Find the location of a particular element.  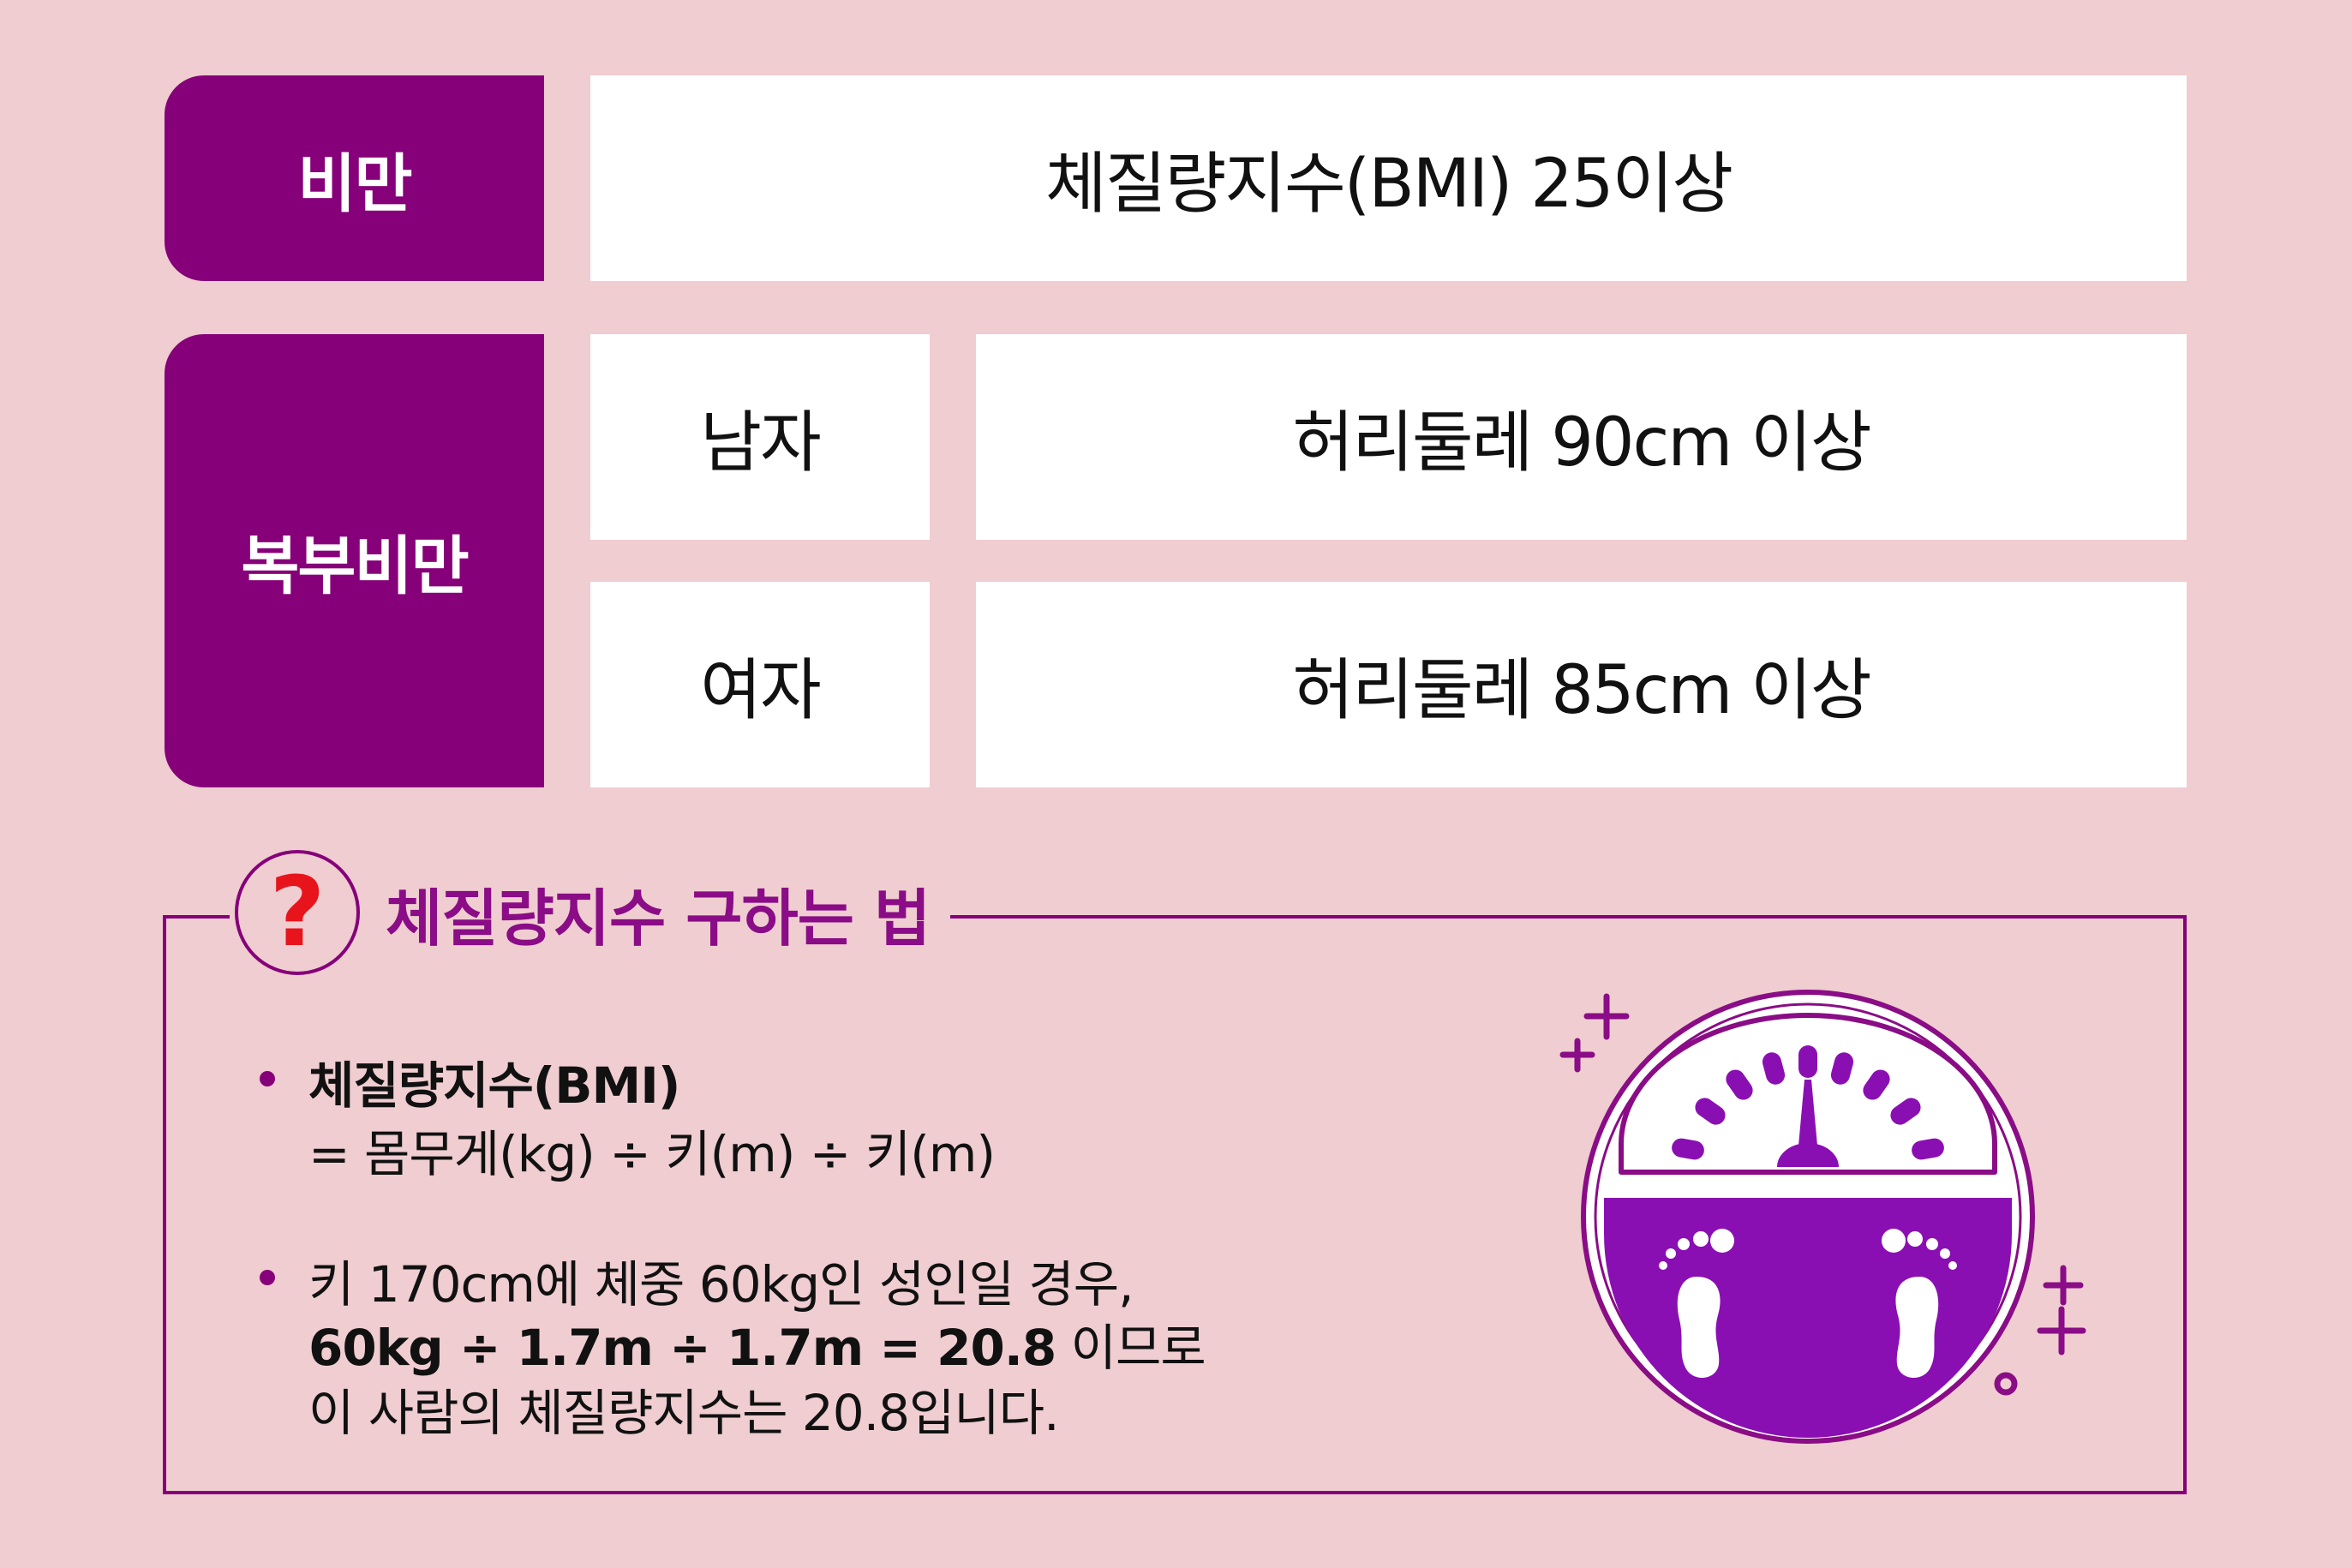

male-criteria-cell: 허리둘레 90cm 이상 is located at coordinates (1581, 437).